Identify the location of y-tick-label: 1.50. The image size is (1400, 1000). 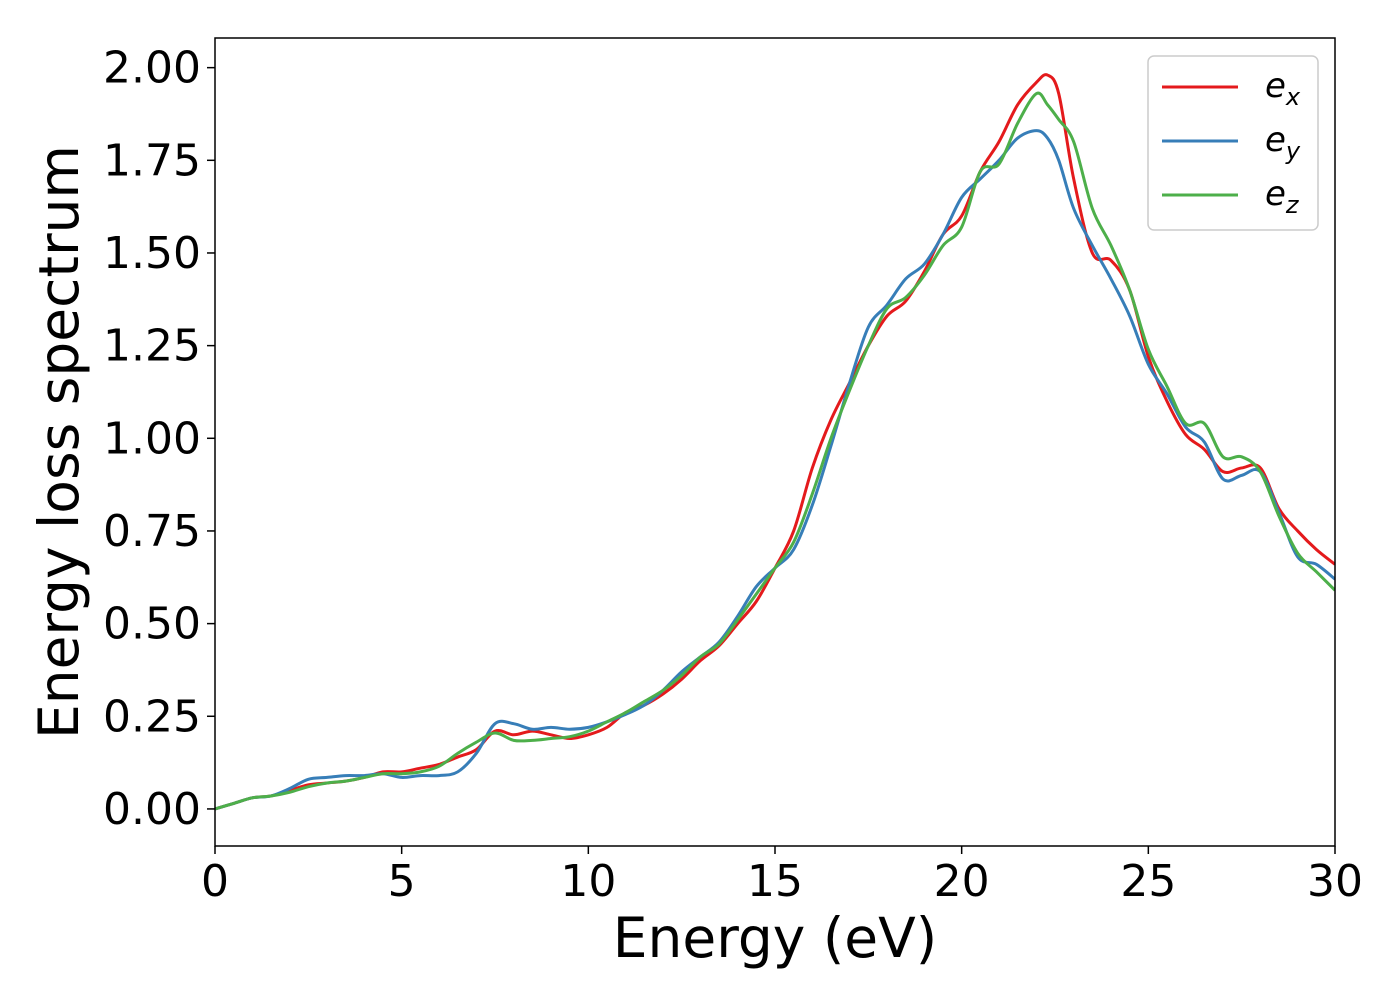
(152, 253).